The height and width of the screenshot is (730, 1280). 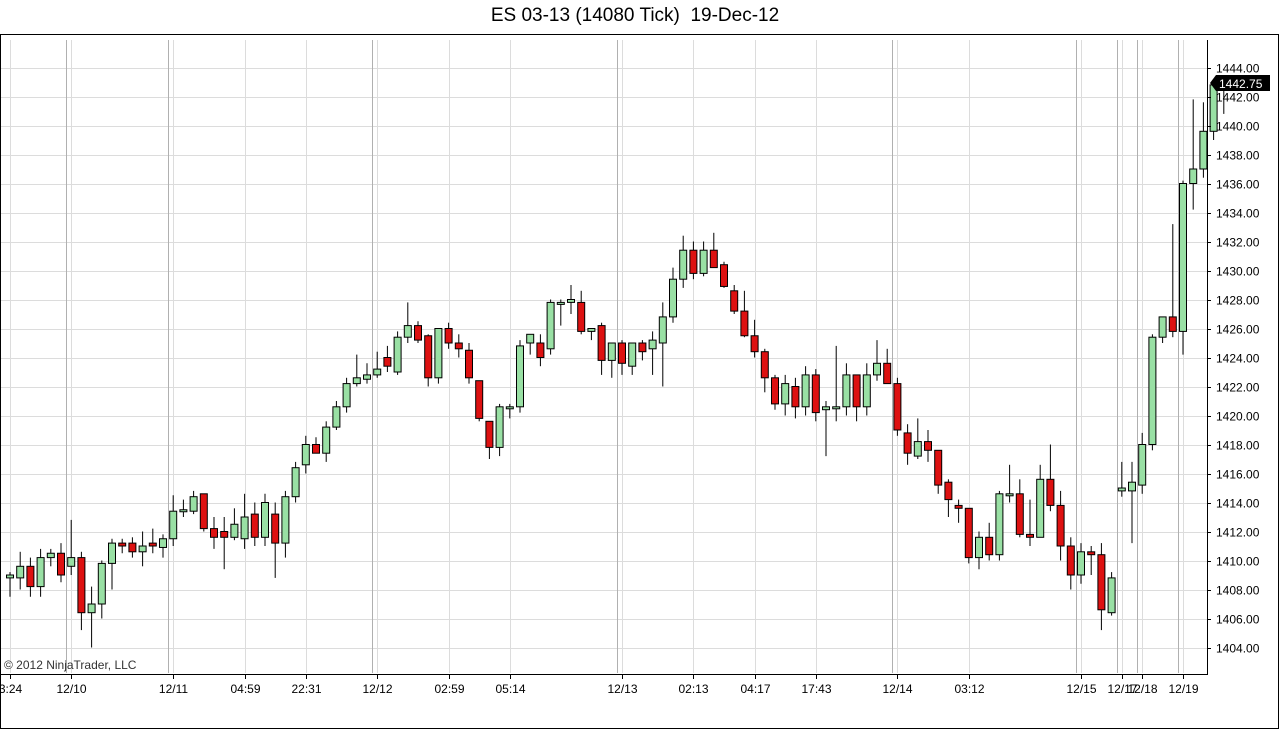 What do you see at coordinates (1238, 243) in the screenshot?
I see `y-tick-label: 1432.00` at bounding box center [1238, 243].